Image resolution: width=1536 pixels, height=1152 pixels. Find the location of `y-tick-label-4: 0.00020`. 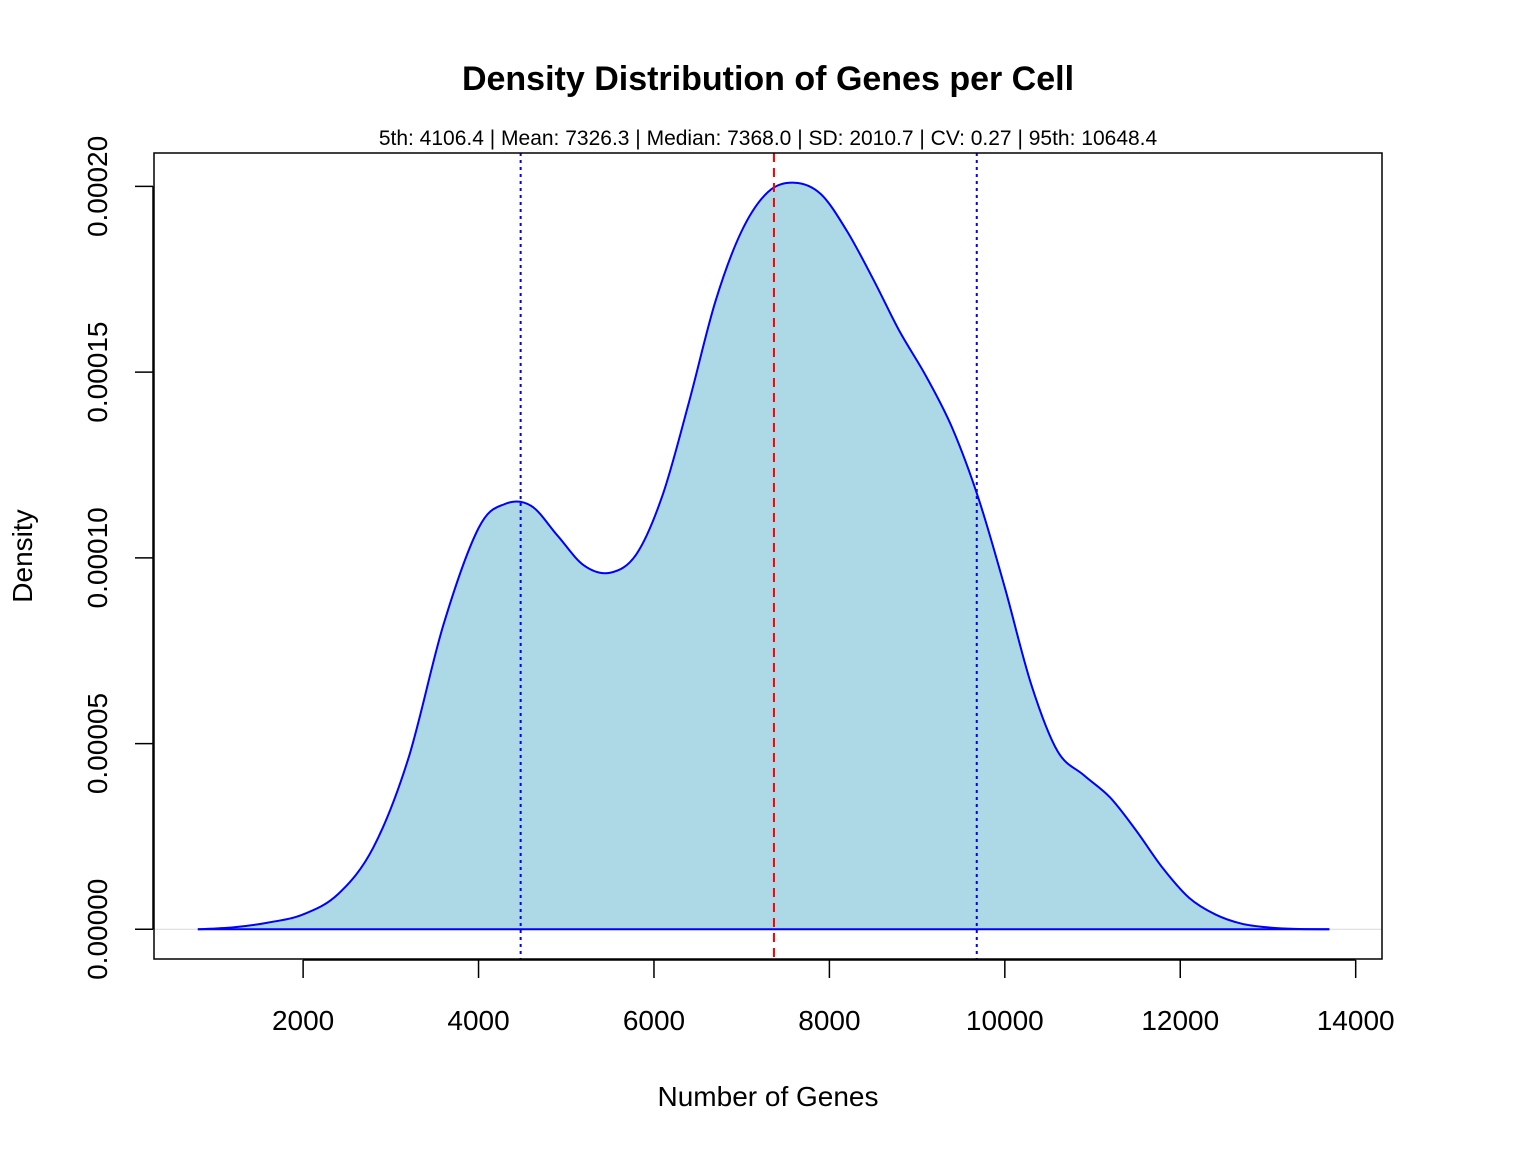

y-tick-label-4: 0.00020 is located at coordinates (97, 186).